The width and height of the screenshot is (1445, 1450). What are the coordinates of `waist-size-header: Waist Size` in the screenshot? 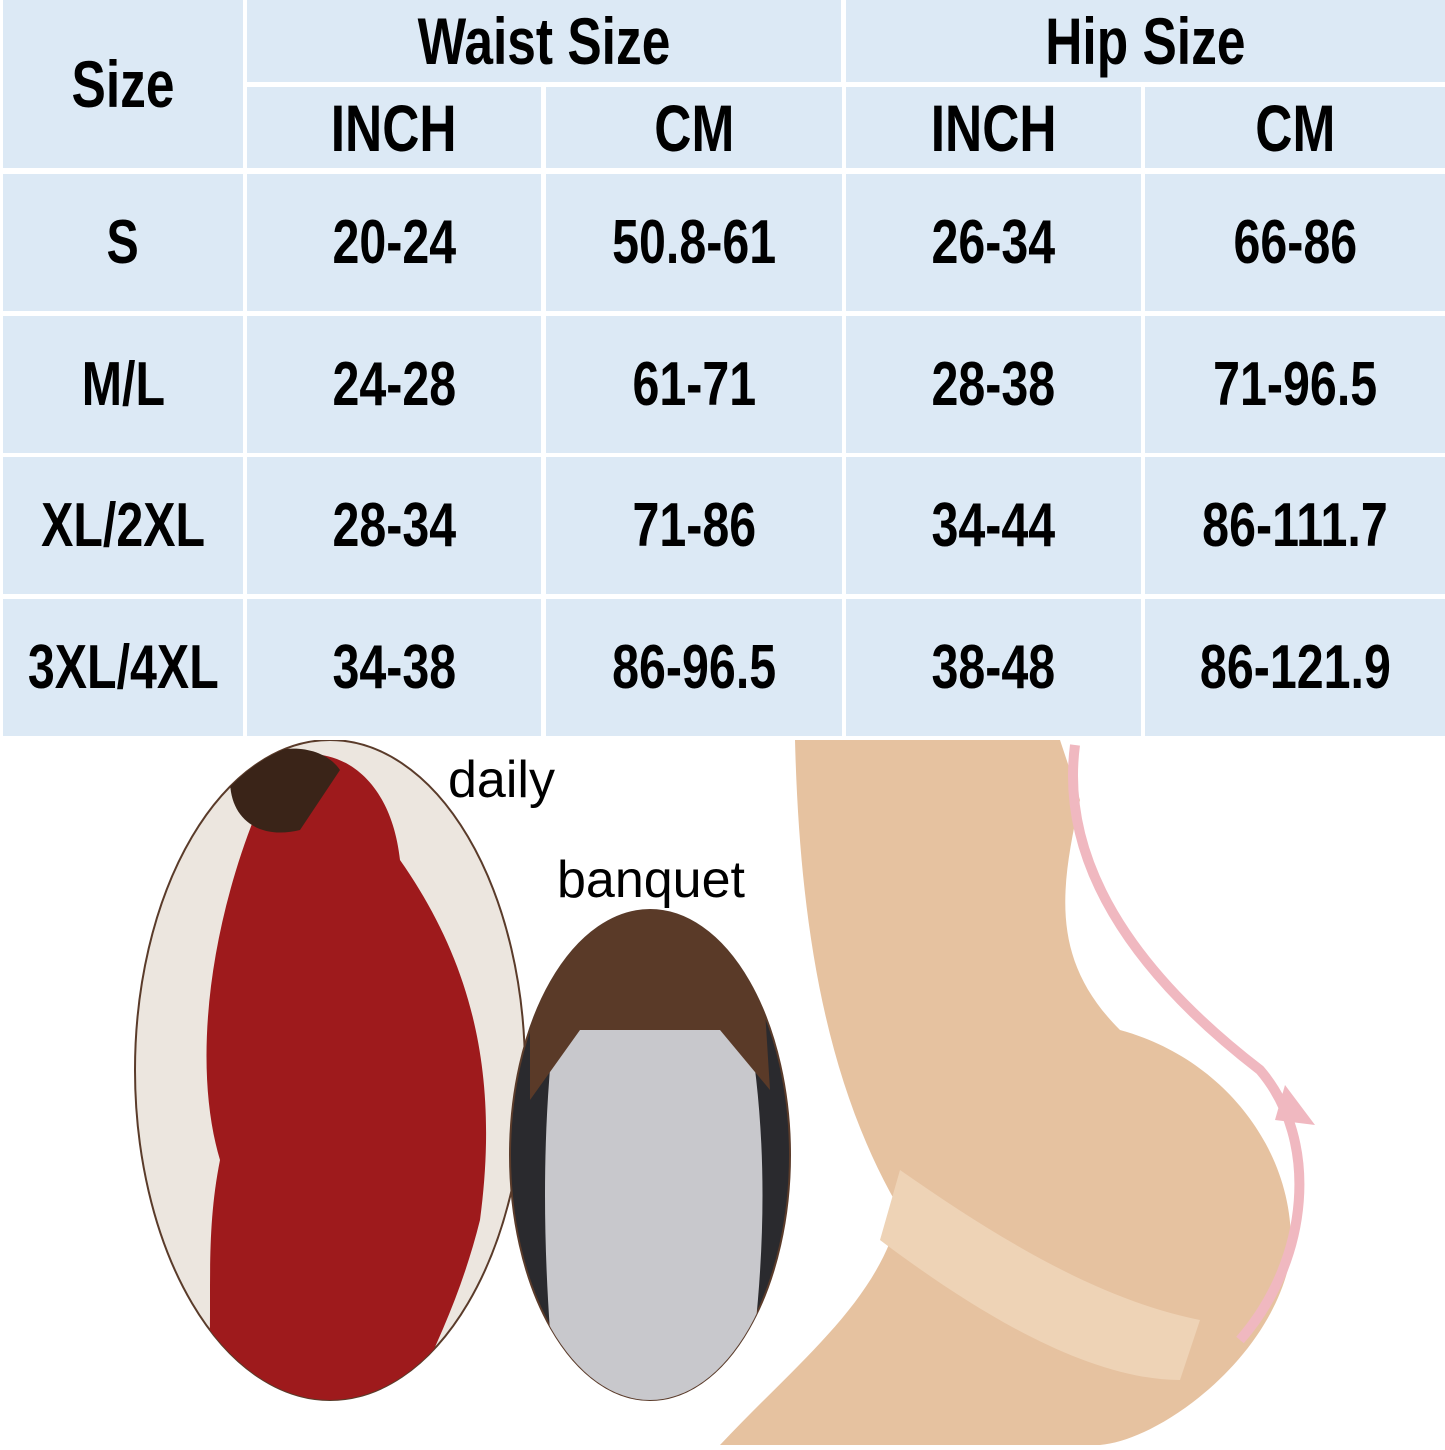 It's located at (544, 41).